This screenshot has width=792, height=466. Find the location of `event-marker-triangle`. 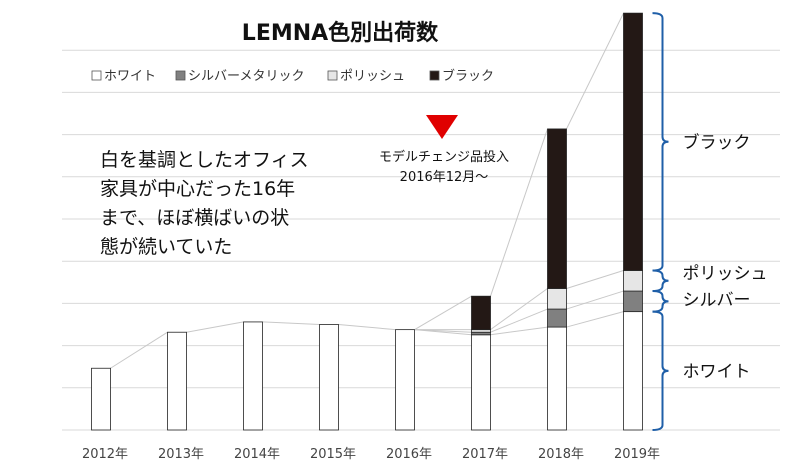

event-marker-triangle is located at coordinates (442, 127).